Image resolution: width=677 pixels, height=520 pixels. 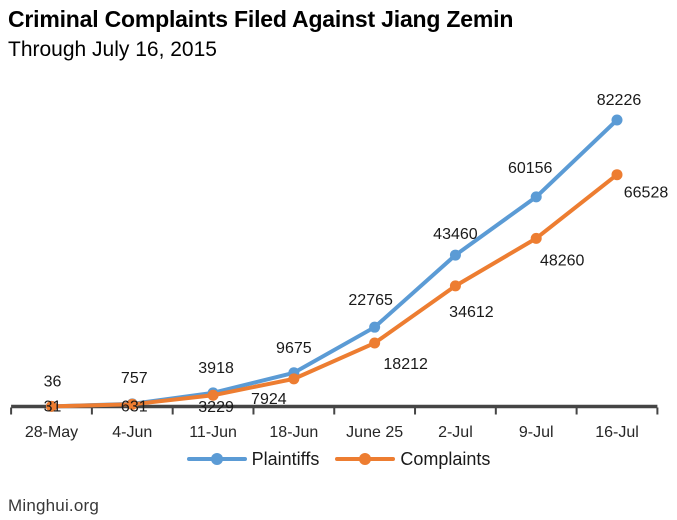 What do you see at coordinates (51, 432) in the screenshot?
I see `x-axis-label: 28-May` at bounding box center [51, 432].